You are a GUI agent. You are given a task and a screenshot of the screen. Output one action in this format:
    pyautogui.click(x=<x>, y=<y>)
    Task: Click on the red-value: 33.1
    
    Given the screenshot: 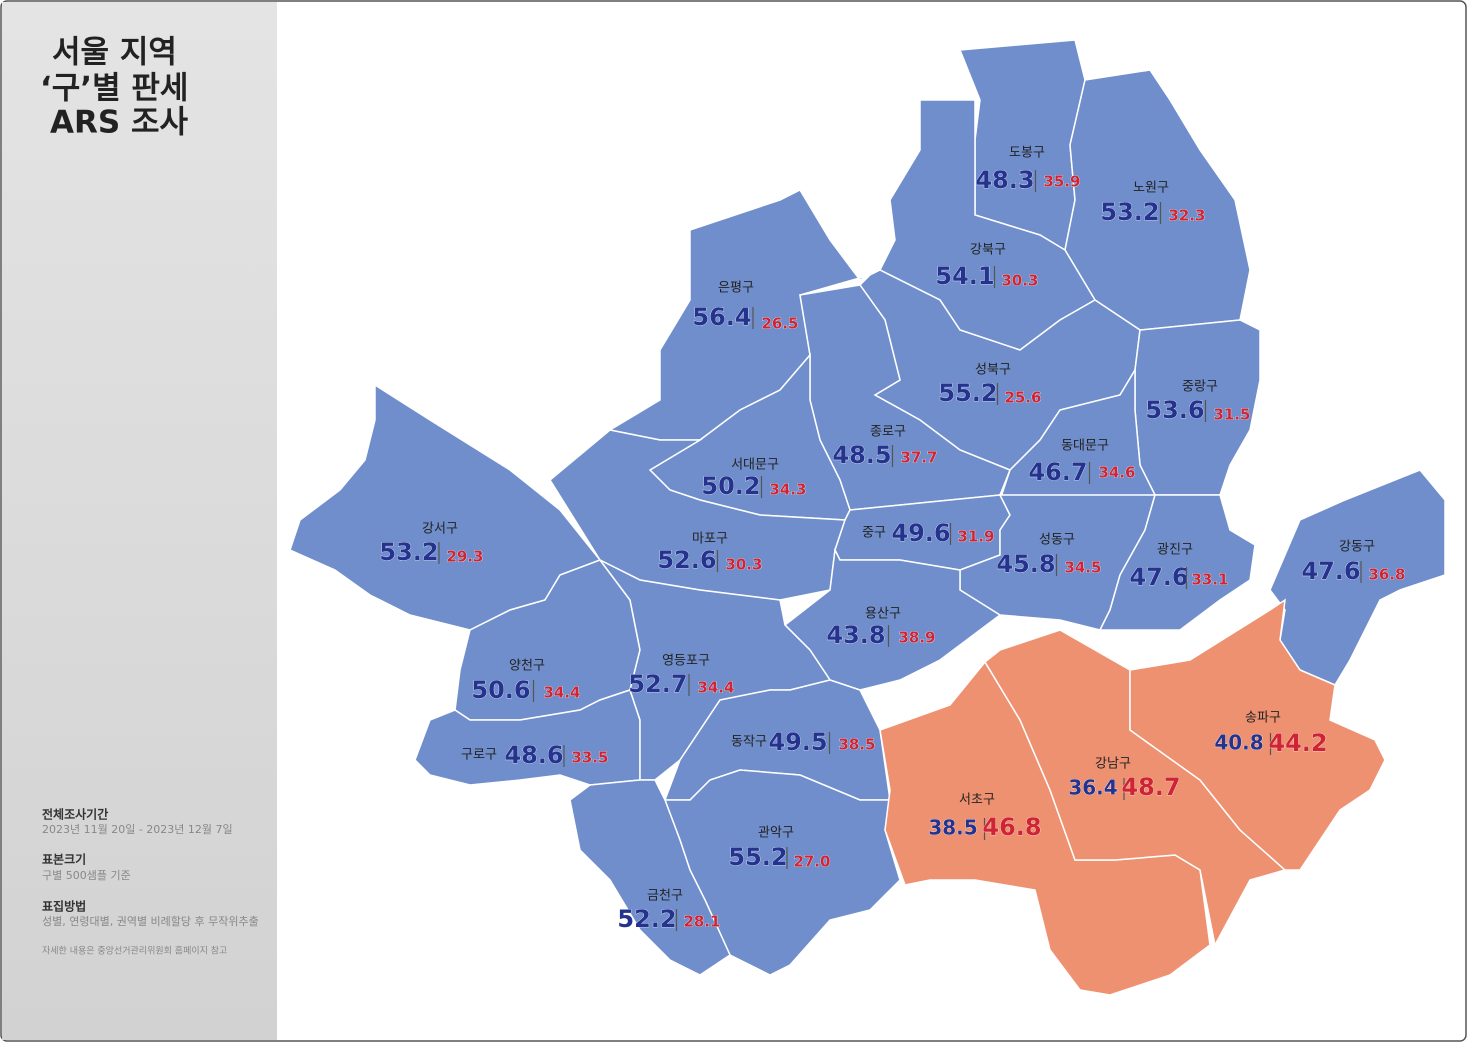 What is the action you would take?
    pyautogui.click(x=1209, y=580)
    